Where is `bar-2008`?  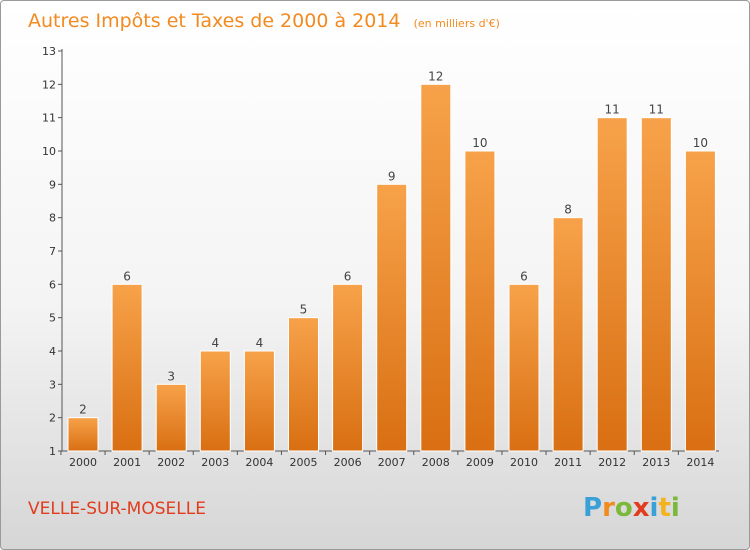 bar-2008 is located at coordinates (436, 267).